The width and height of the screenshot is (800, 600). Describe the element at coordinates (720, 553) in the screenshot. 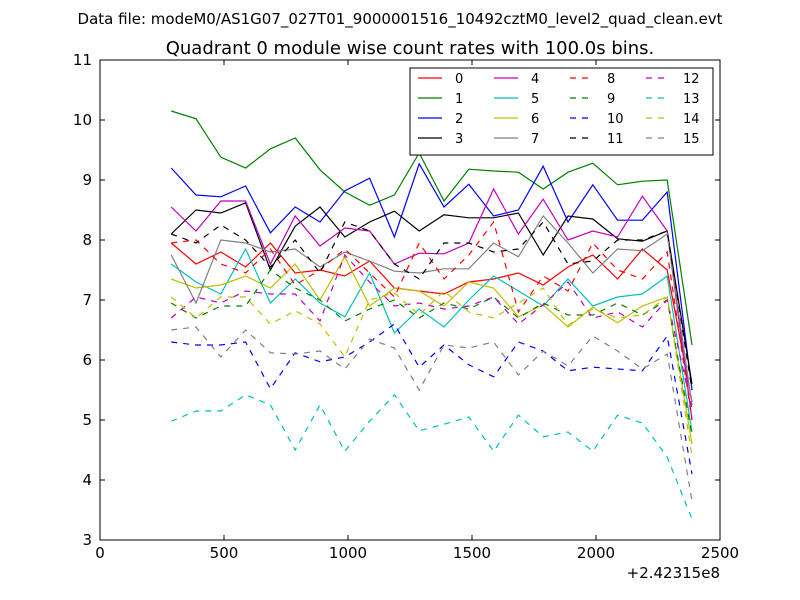

I see `x-tick-label: 2500` at that location.